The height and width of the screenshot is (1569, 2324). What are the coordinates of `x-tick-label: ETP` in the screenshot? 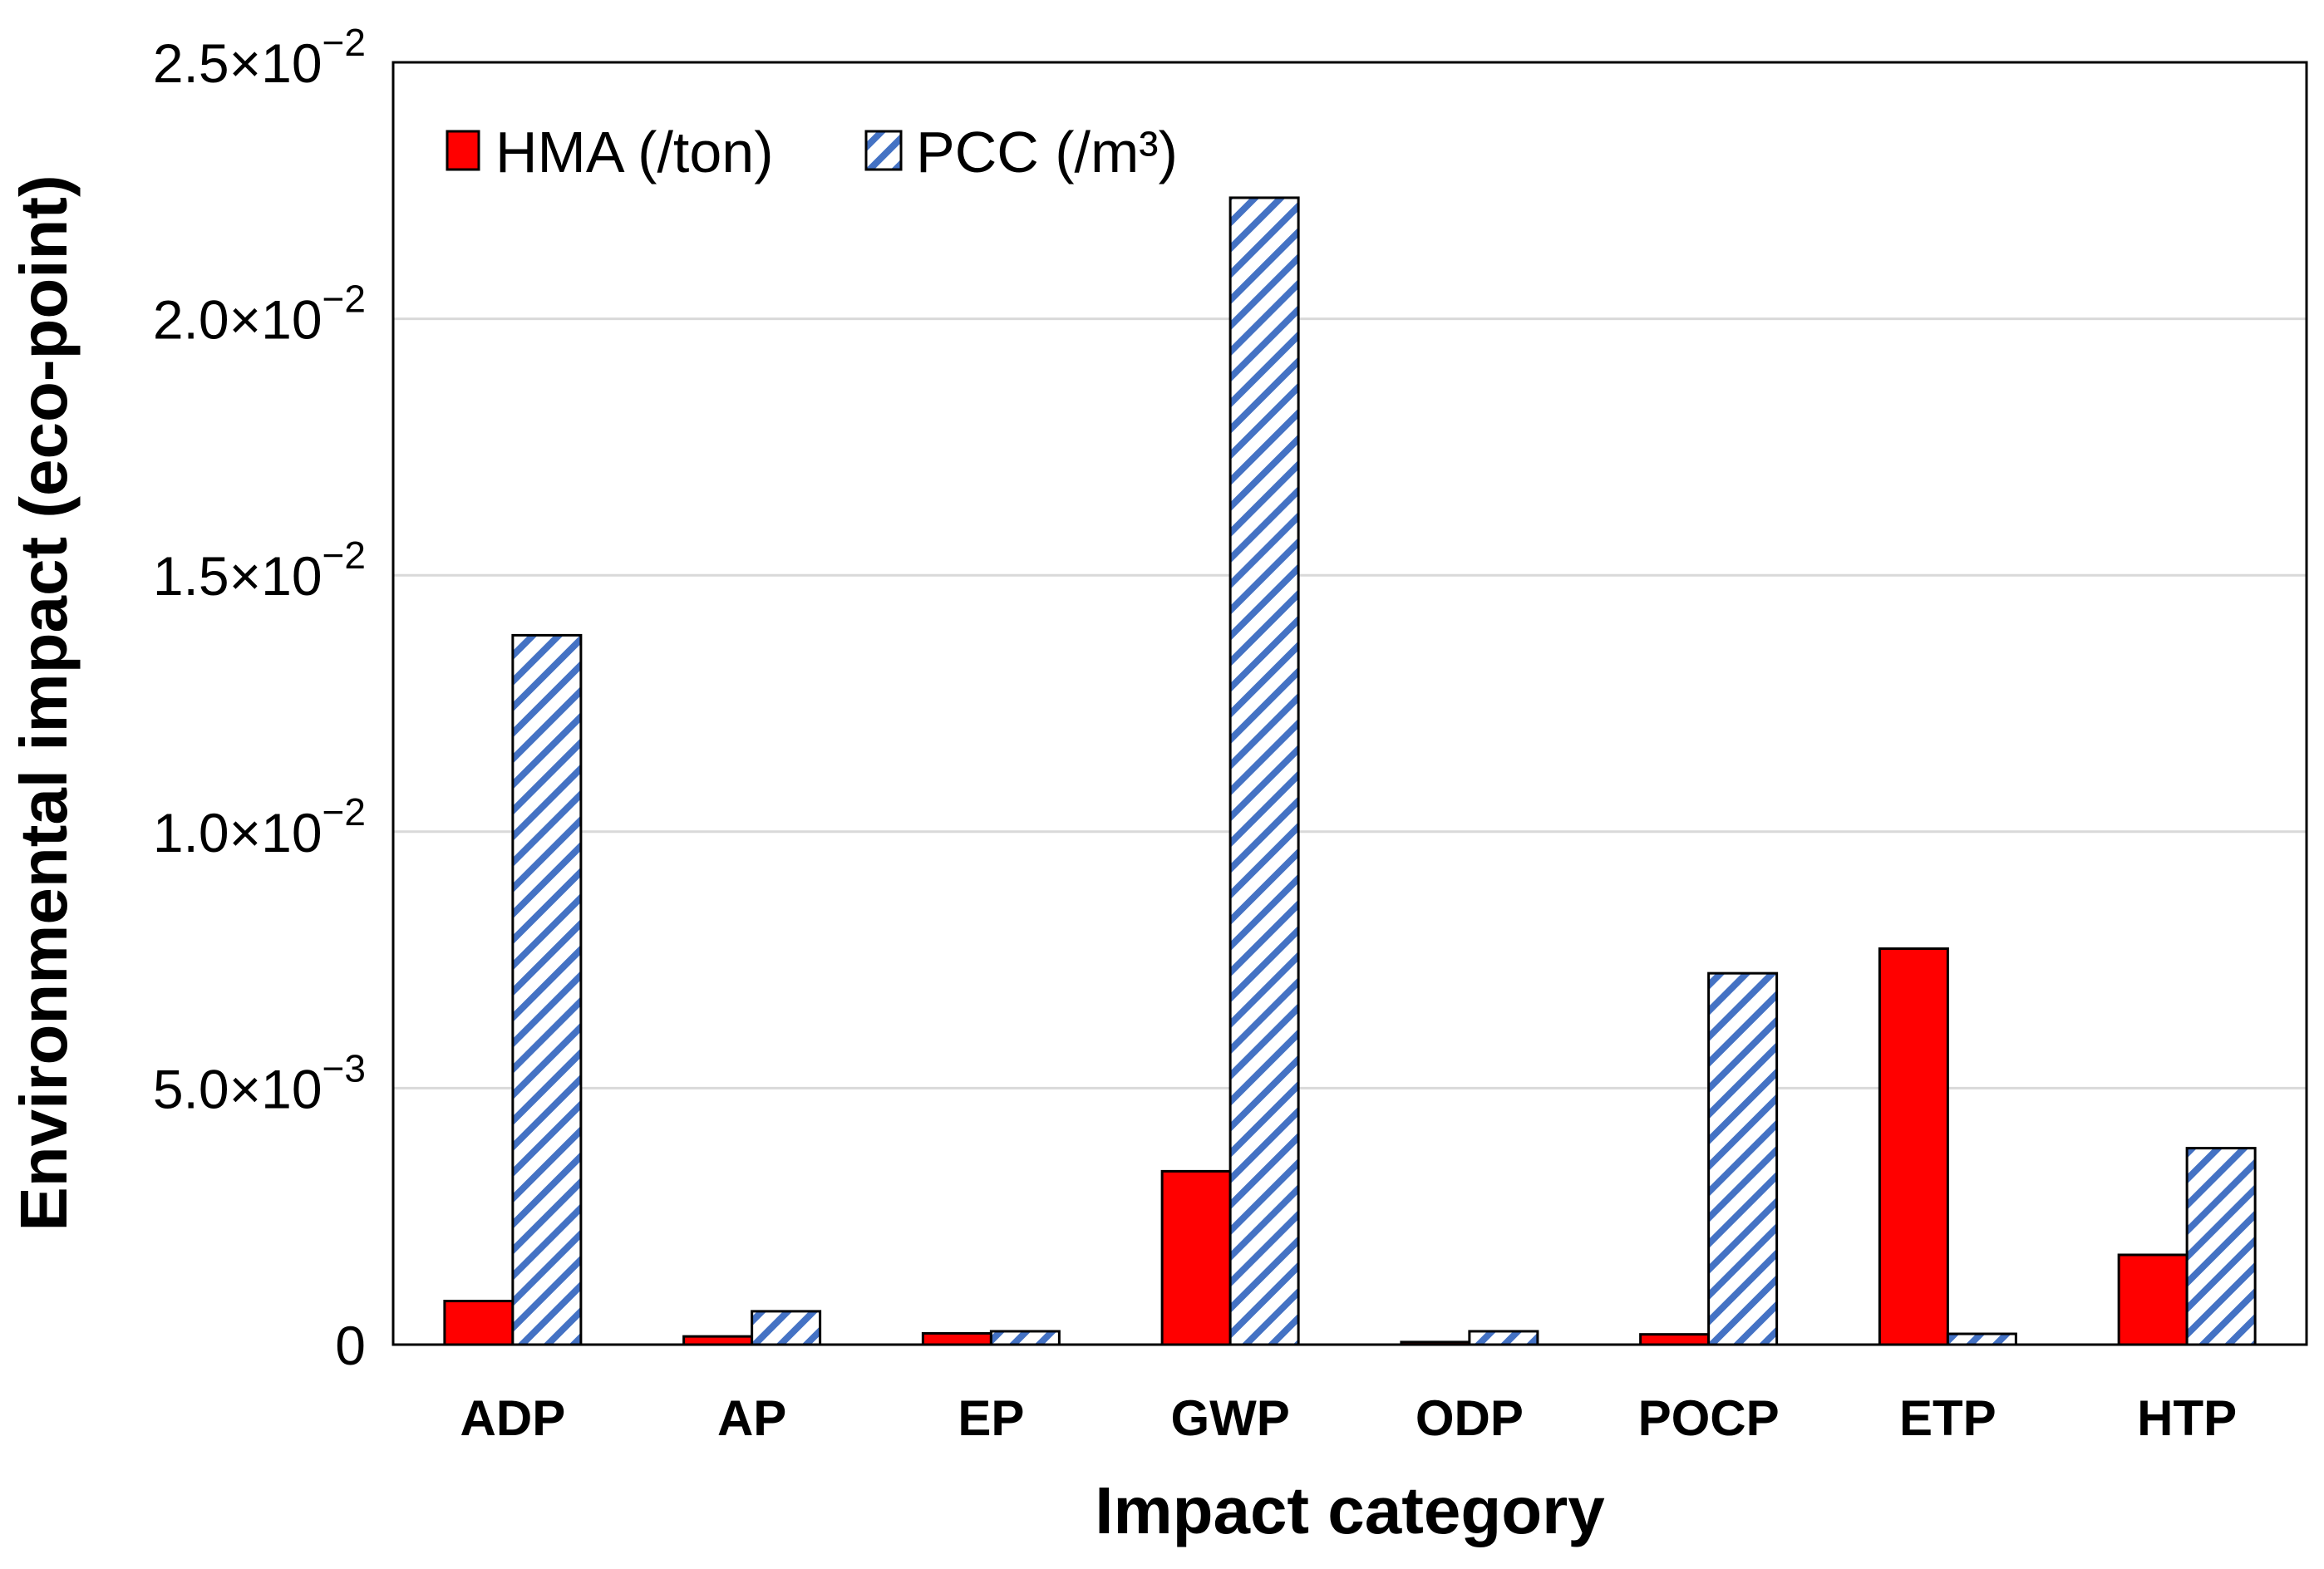 It's located at (1948, 1418).